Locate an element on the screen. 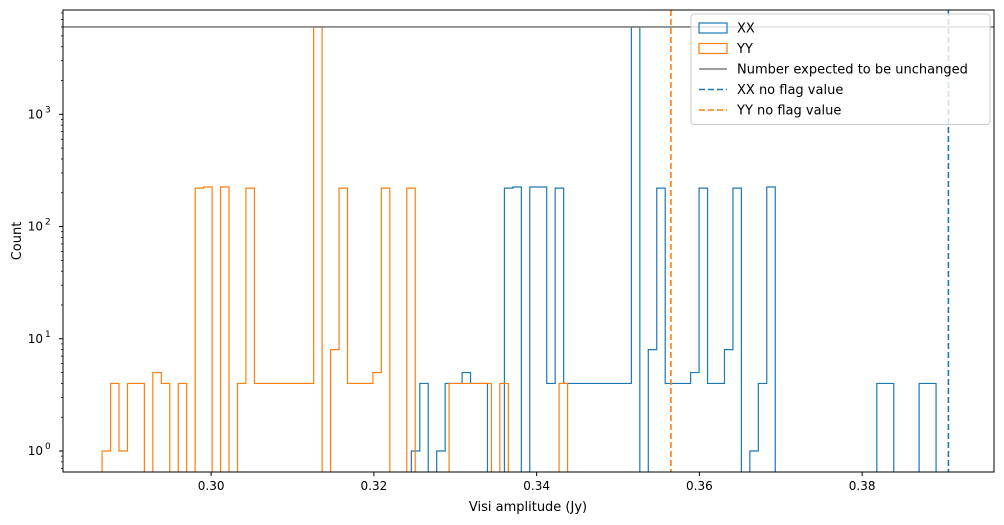  legend-item: YY is located at coordinates (725, 49).